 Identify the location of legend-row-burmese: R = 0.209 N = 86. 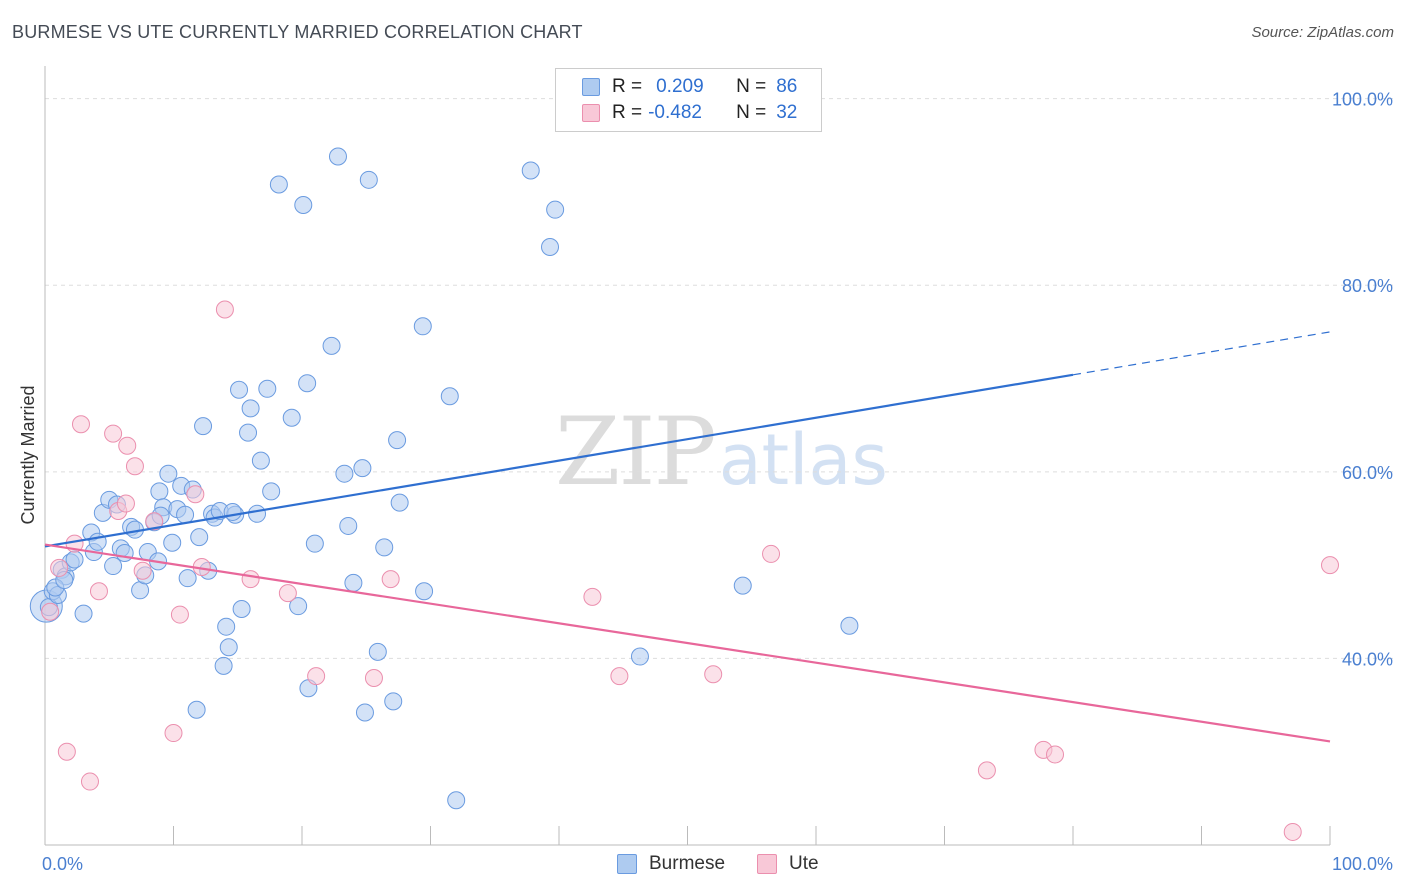
(689, 87).